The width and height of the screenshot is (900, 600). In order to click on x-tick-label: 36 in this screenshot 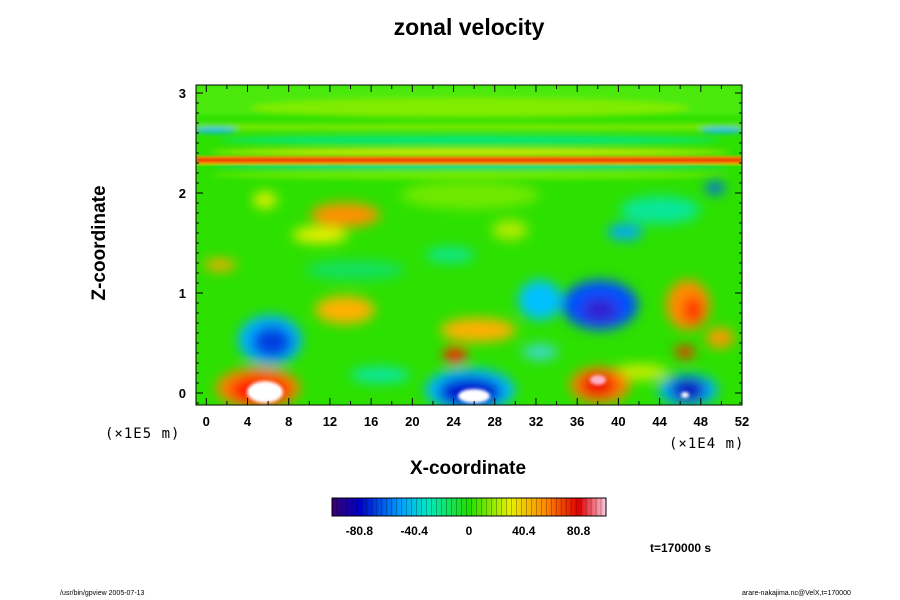, I will do `click(577, 421)`.